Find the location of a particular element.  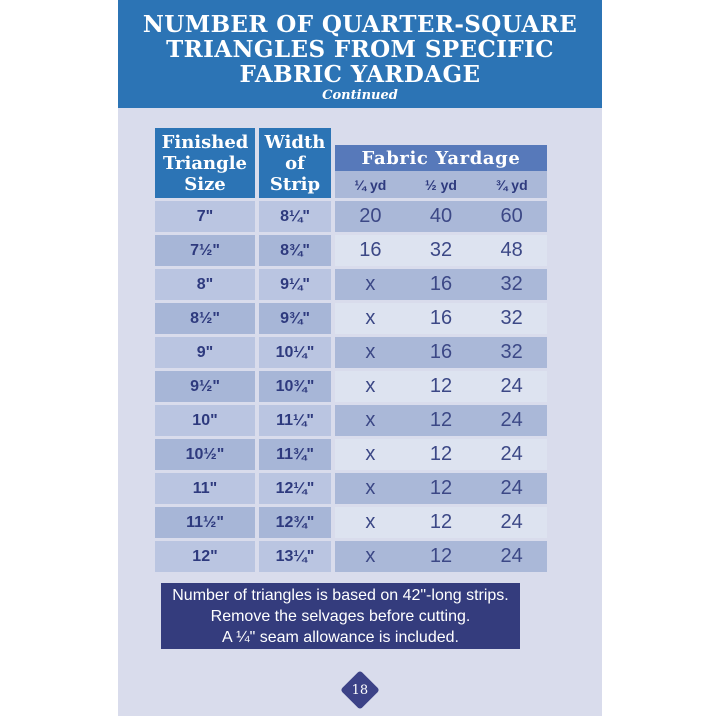

strip-width-cell: 11¾" is located at coordinates (295, 454).